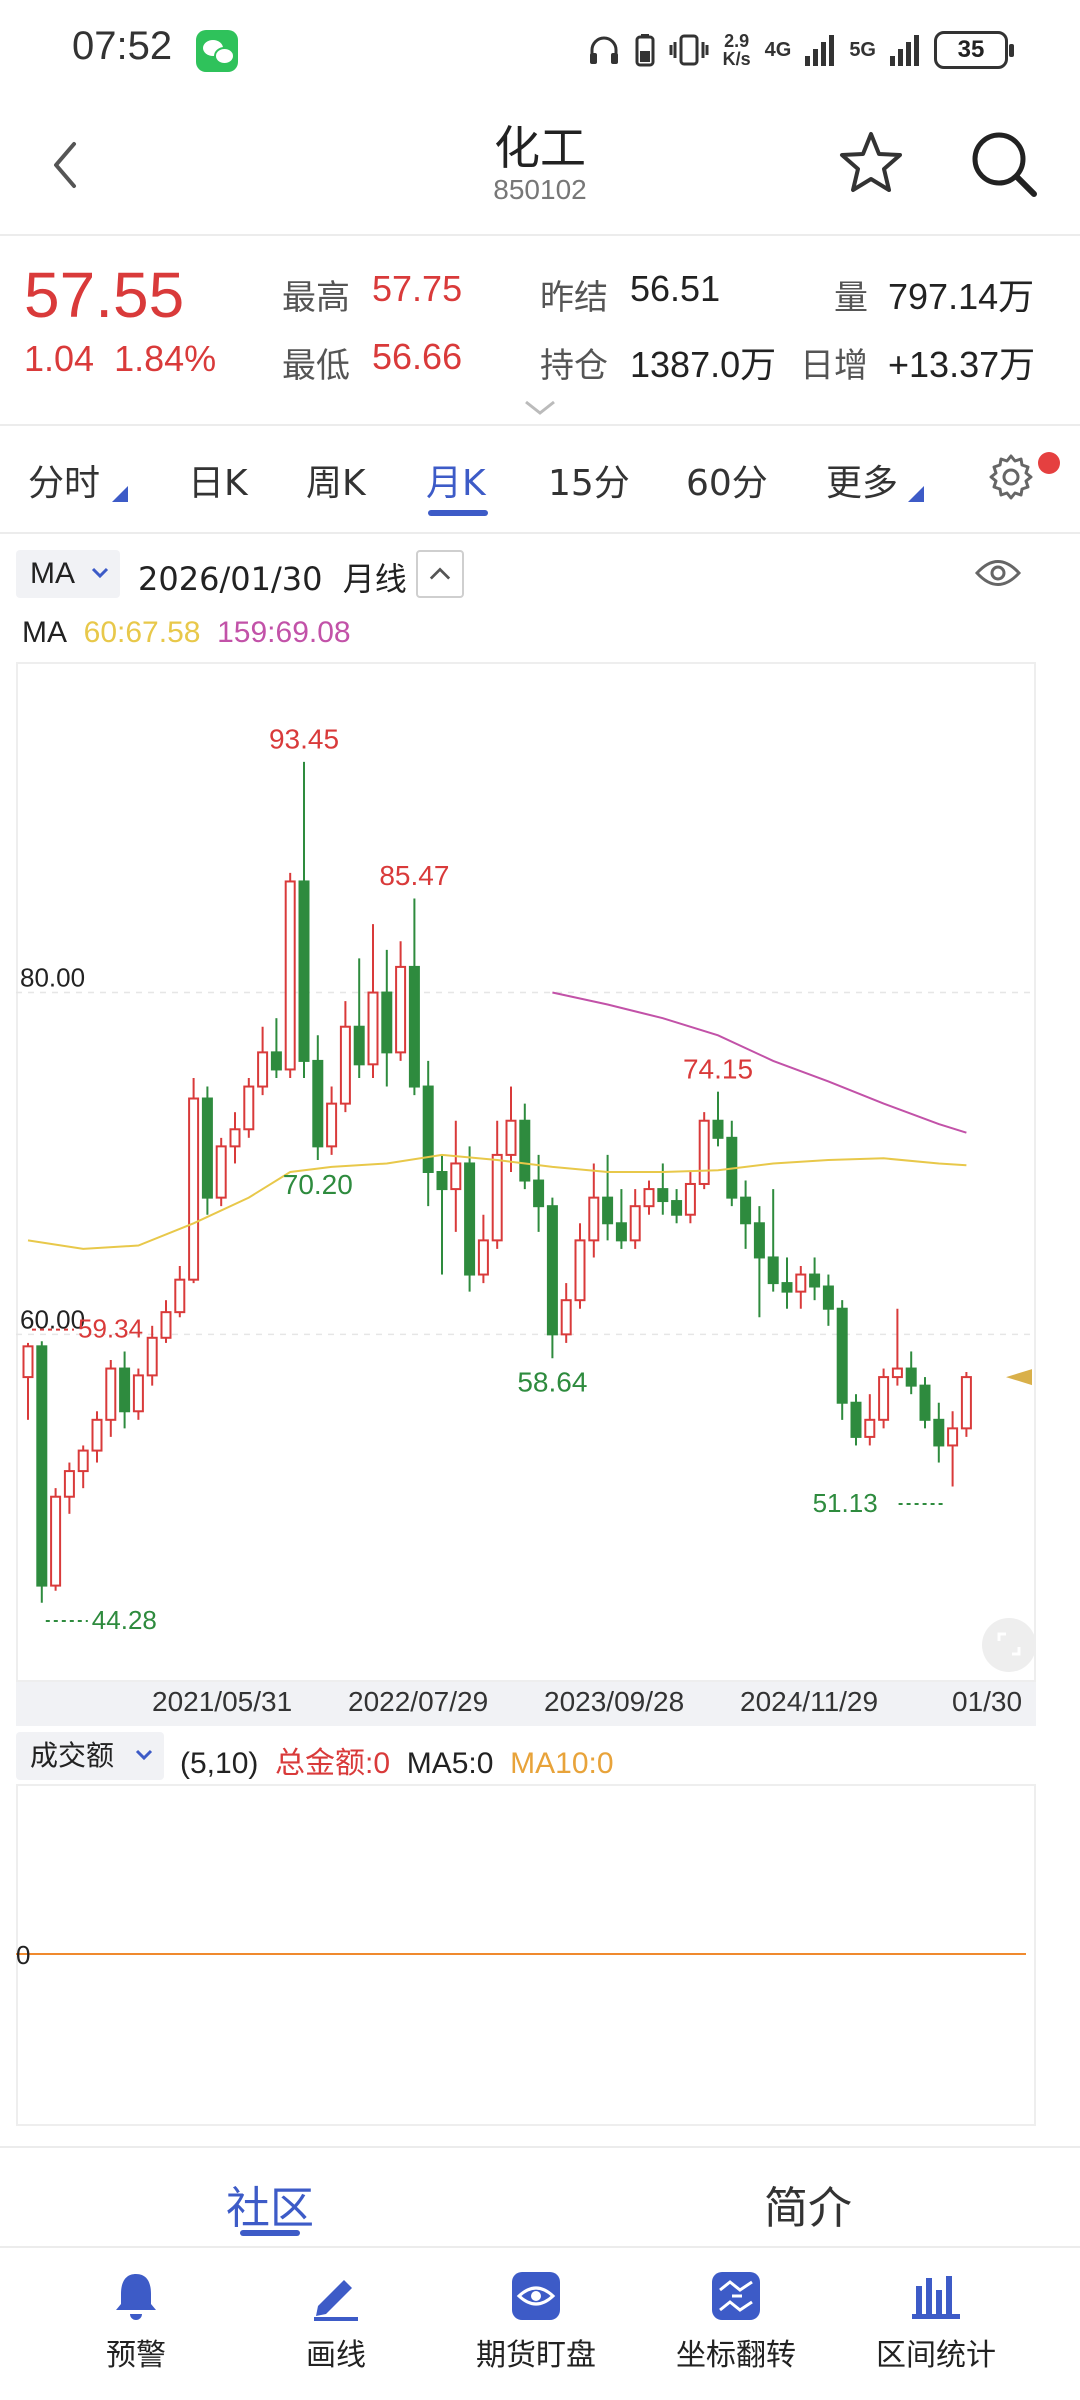 Image resolution: width=1080 pixels, height=2400 pixels. Describe the element at coordinates (936, 2330) in the screenshot. I see `range-stats-button: 区间统计` at that location.